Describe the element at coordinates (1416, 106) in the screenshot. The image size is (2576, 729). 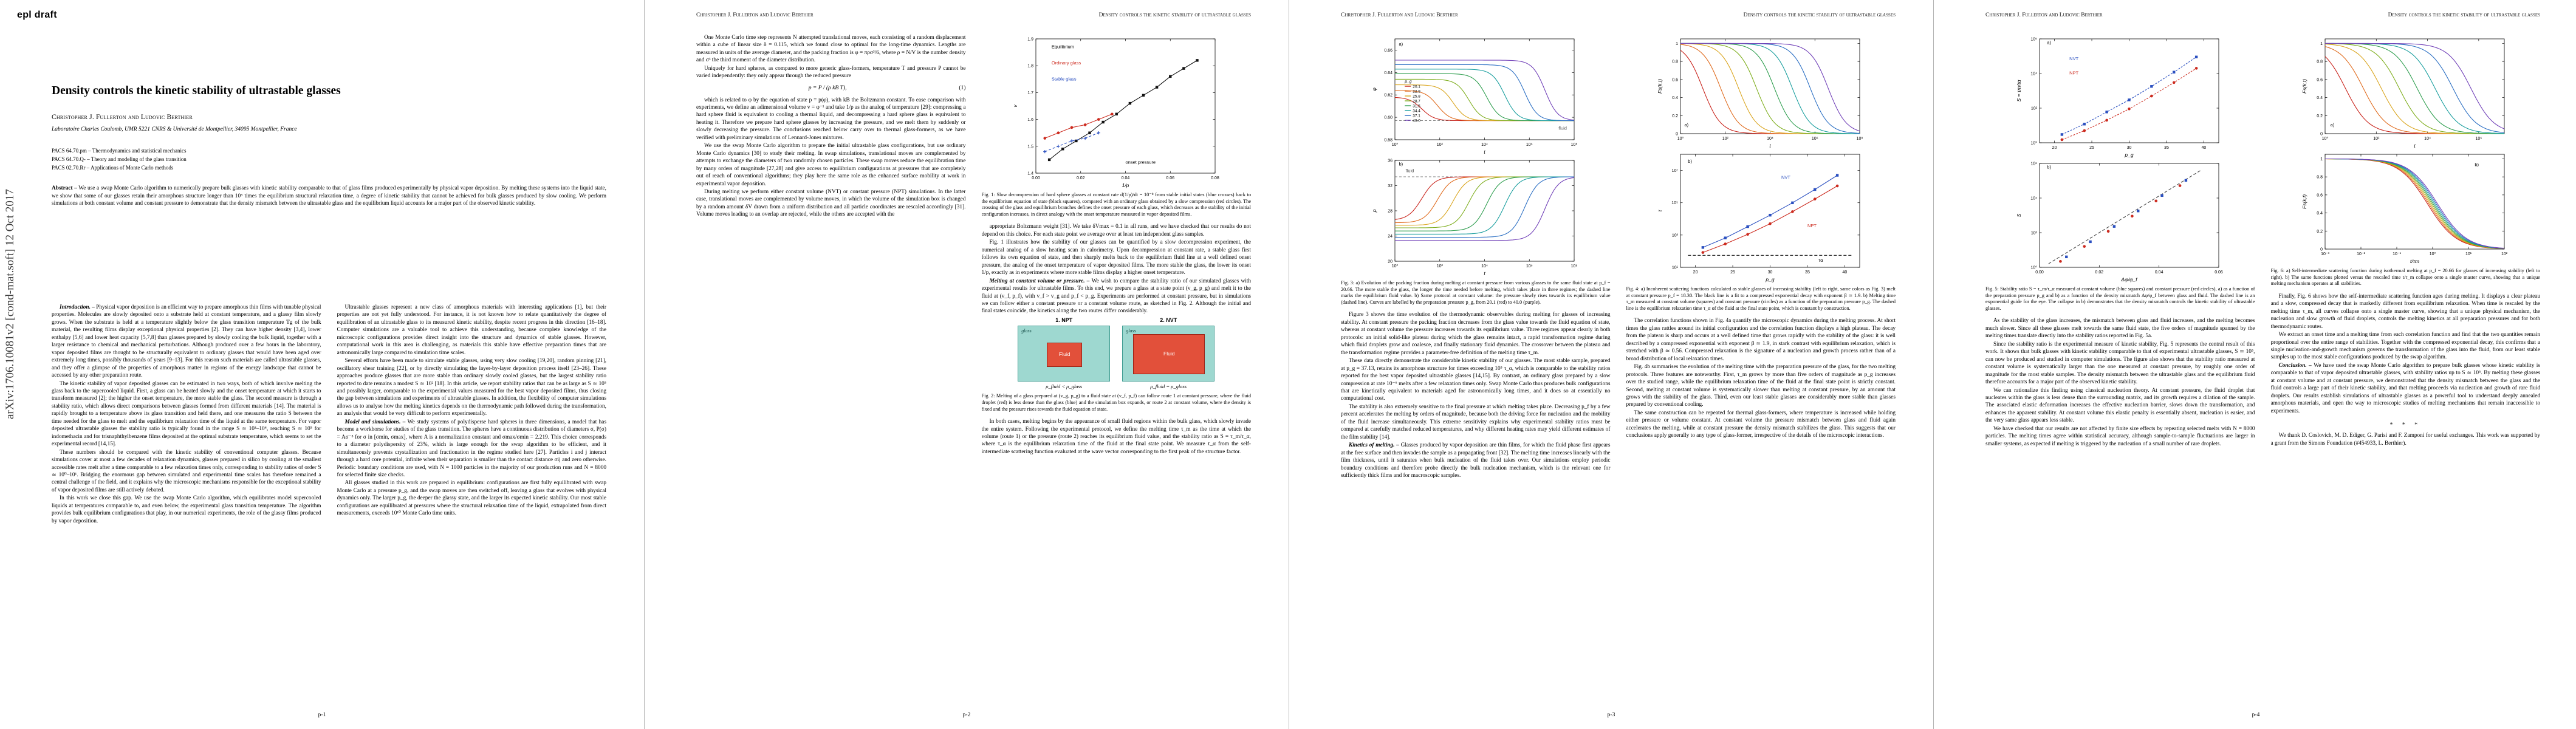
I see `svg-text: 31.5` at that location.